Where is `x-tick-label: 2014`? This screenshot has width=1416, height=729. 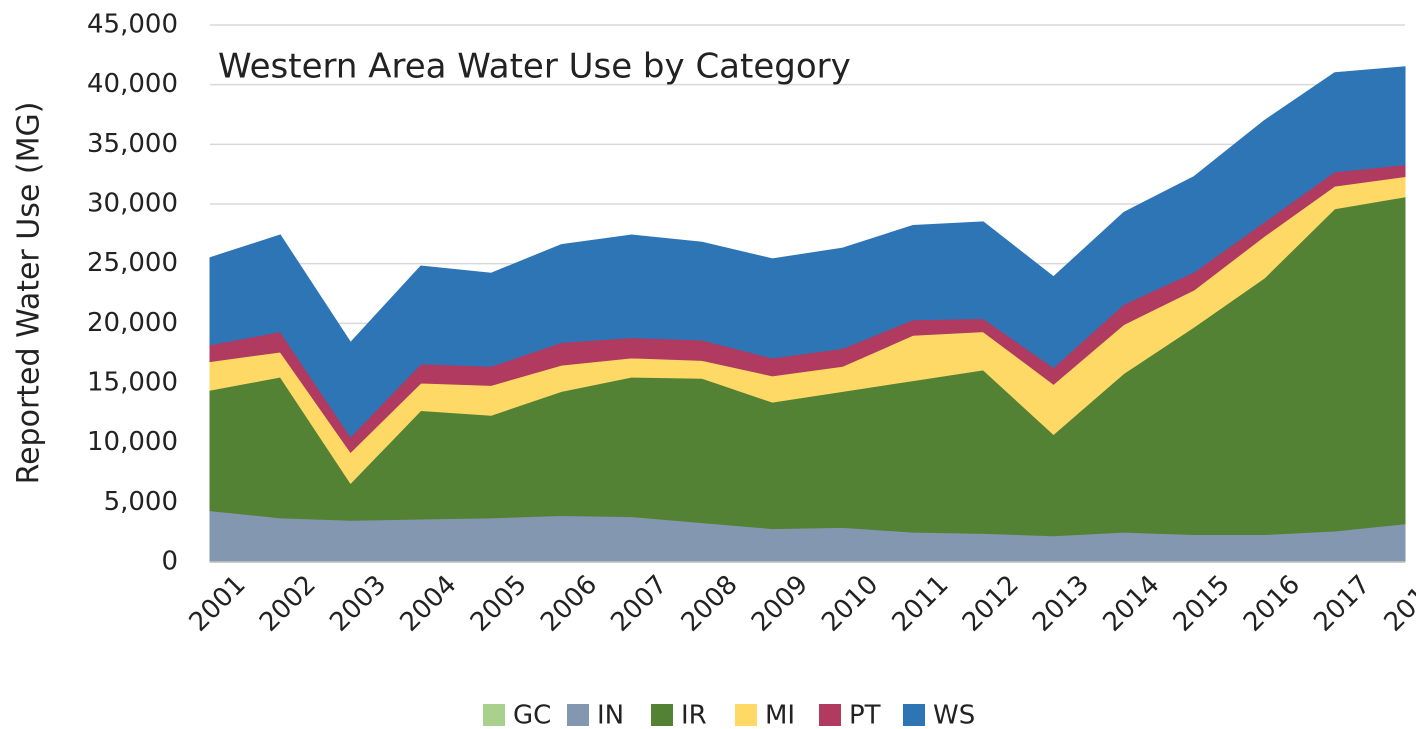
x-tick-label: 2014 is located at coordinates (1131, 604).